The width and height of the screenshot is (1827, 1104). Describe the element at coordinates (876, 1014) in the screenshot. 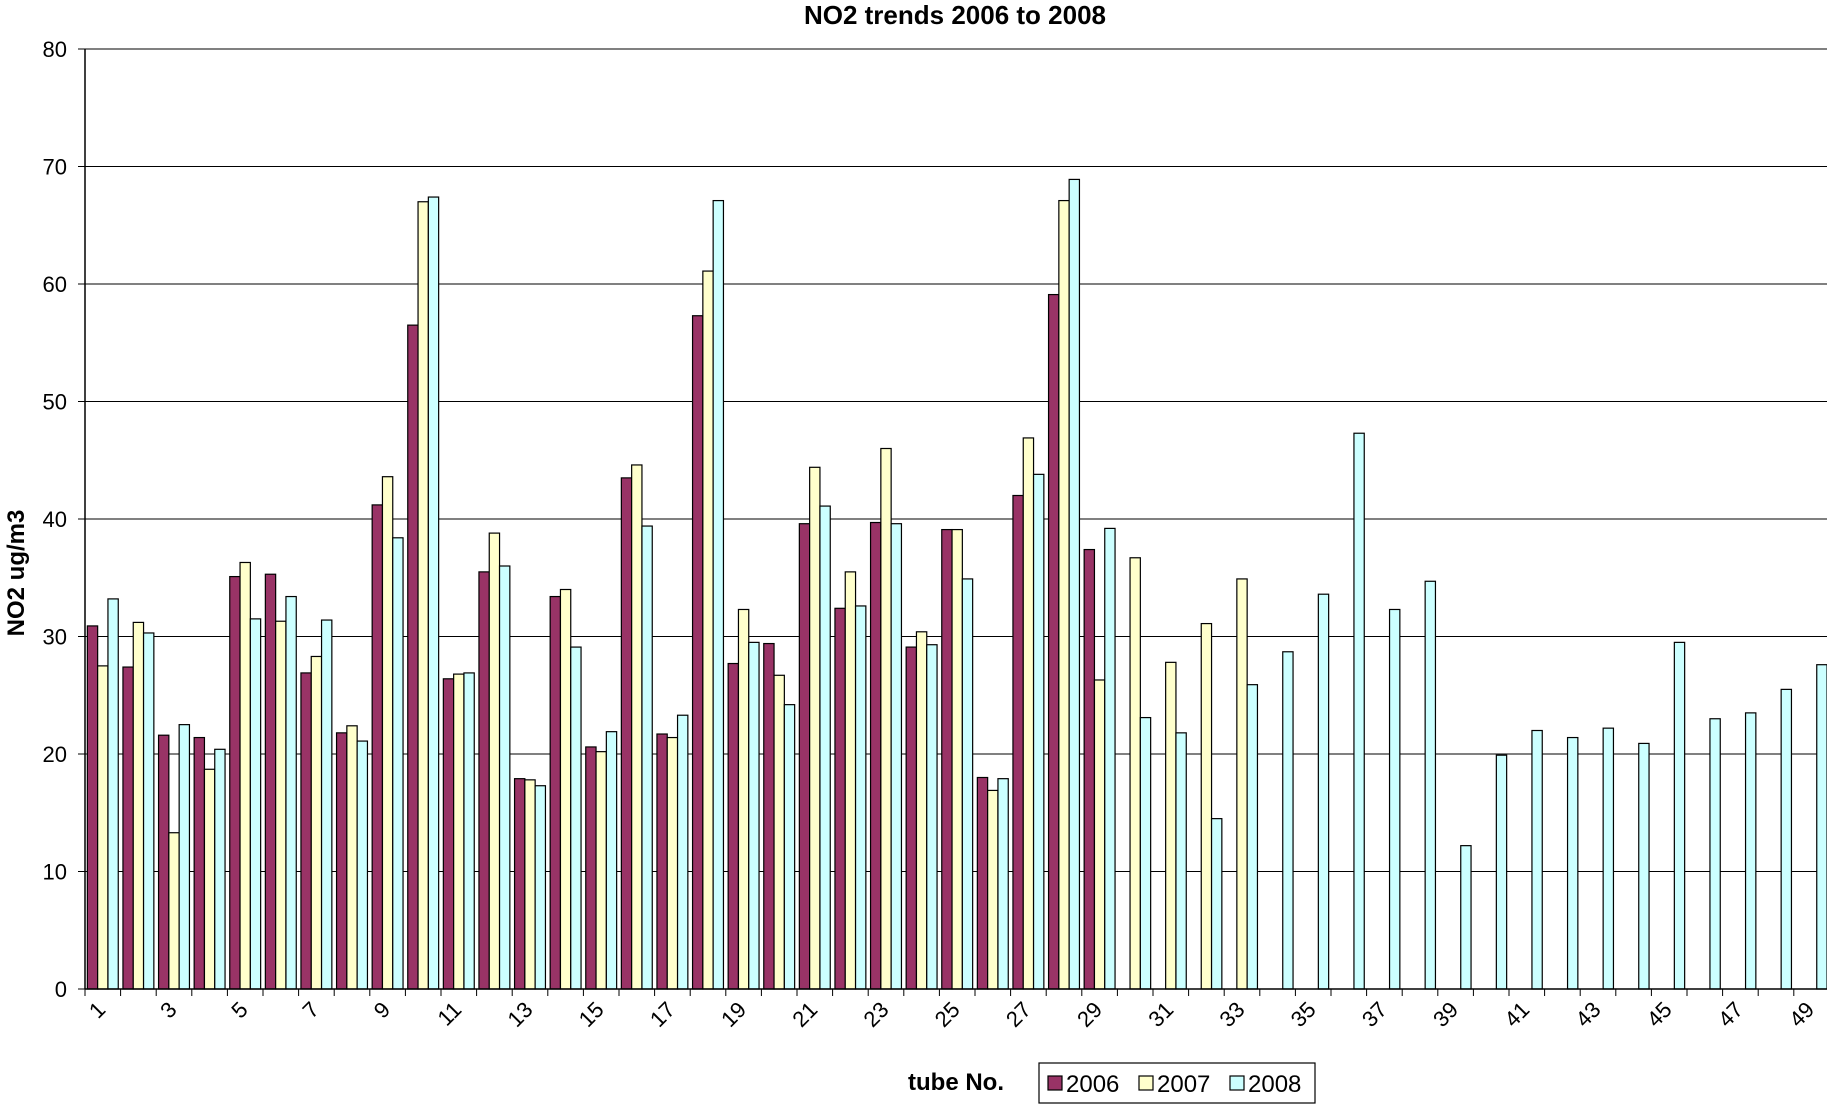

I see `x-tick-label: 23` at that location.